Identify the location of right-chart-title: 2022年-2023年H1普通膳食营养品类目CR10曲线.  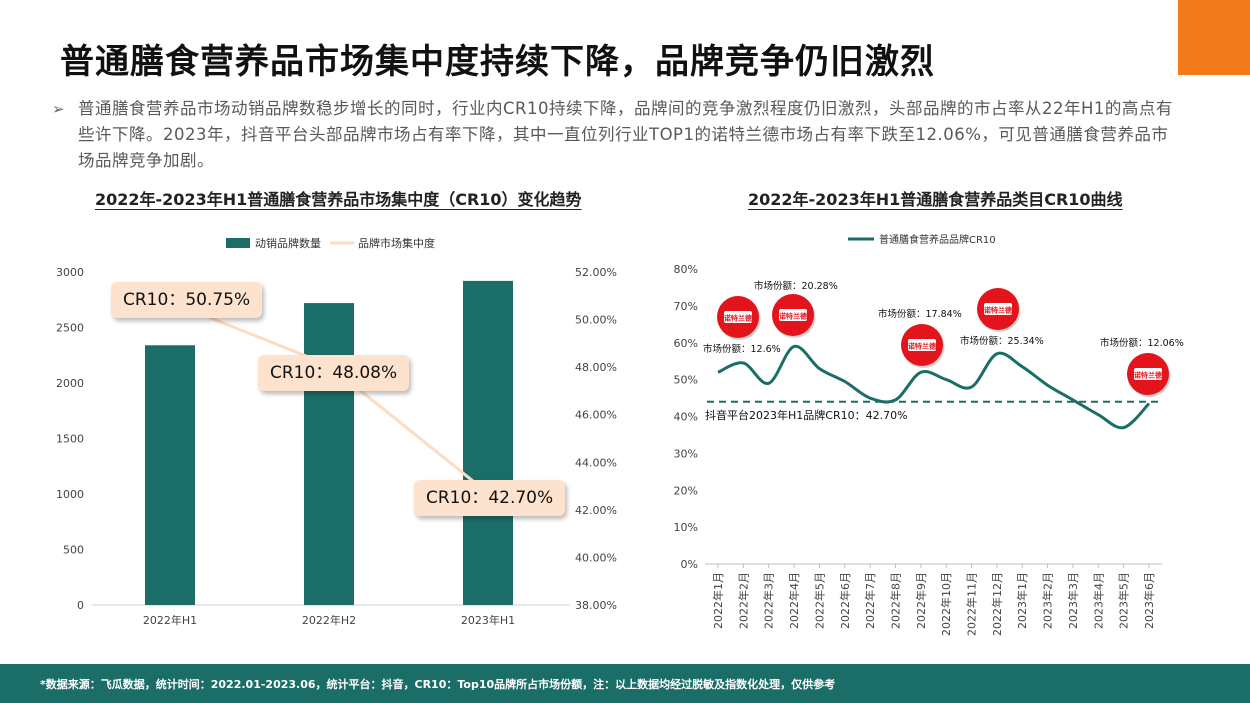
(935, 199).